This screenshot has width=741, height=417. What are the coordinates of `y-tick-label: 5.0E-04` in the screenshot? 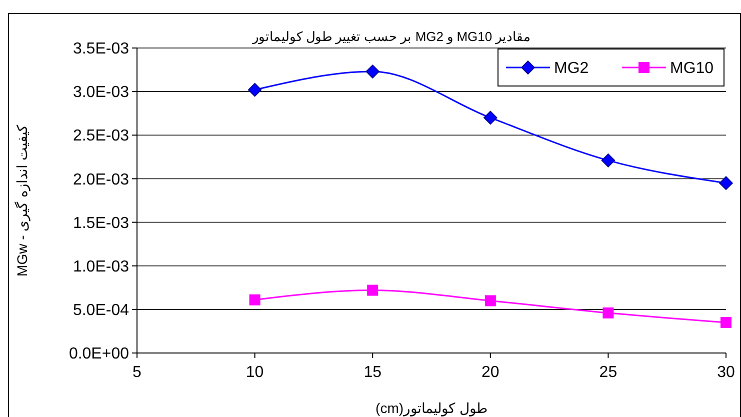 It's located at (101, 311).